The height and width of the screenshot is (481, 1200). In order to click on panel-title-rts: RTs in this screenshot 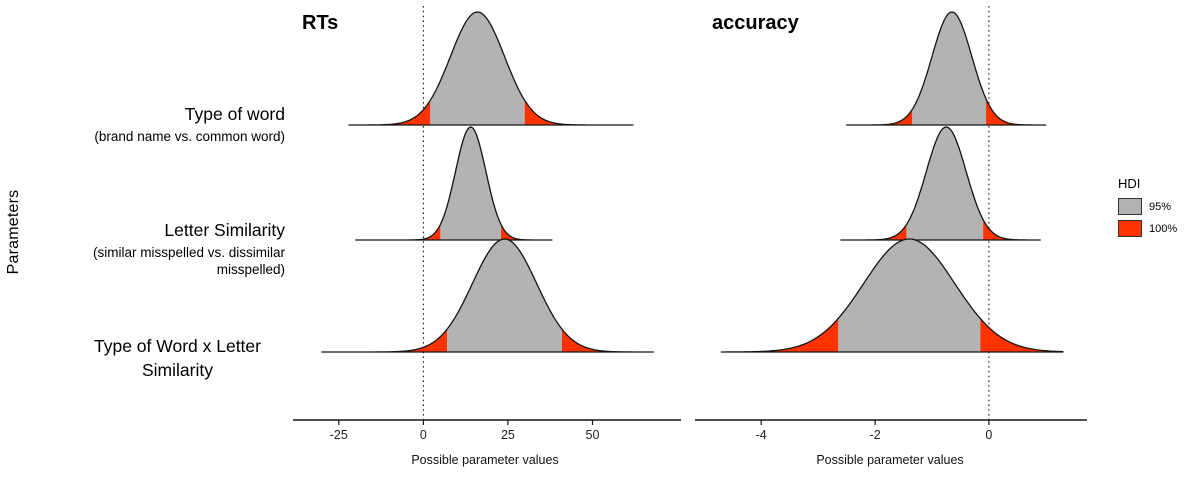, I will do `click(320, 23)`.